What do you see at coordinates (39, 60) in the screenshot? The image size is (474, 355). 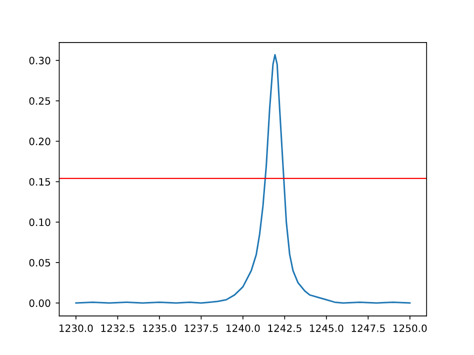 I see `y-tick-label: 0.30` at bounding box center [39, 60].